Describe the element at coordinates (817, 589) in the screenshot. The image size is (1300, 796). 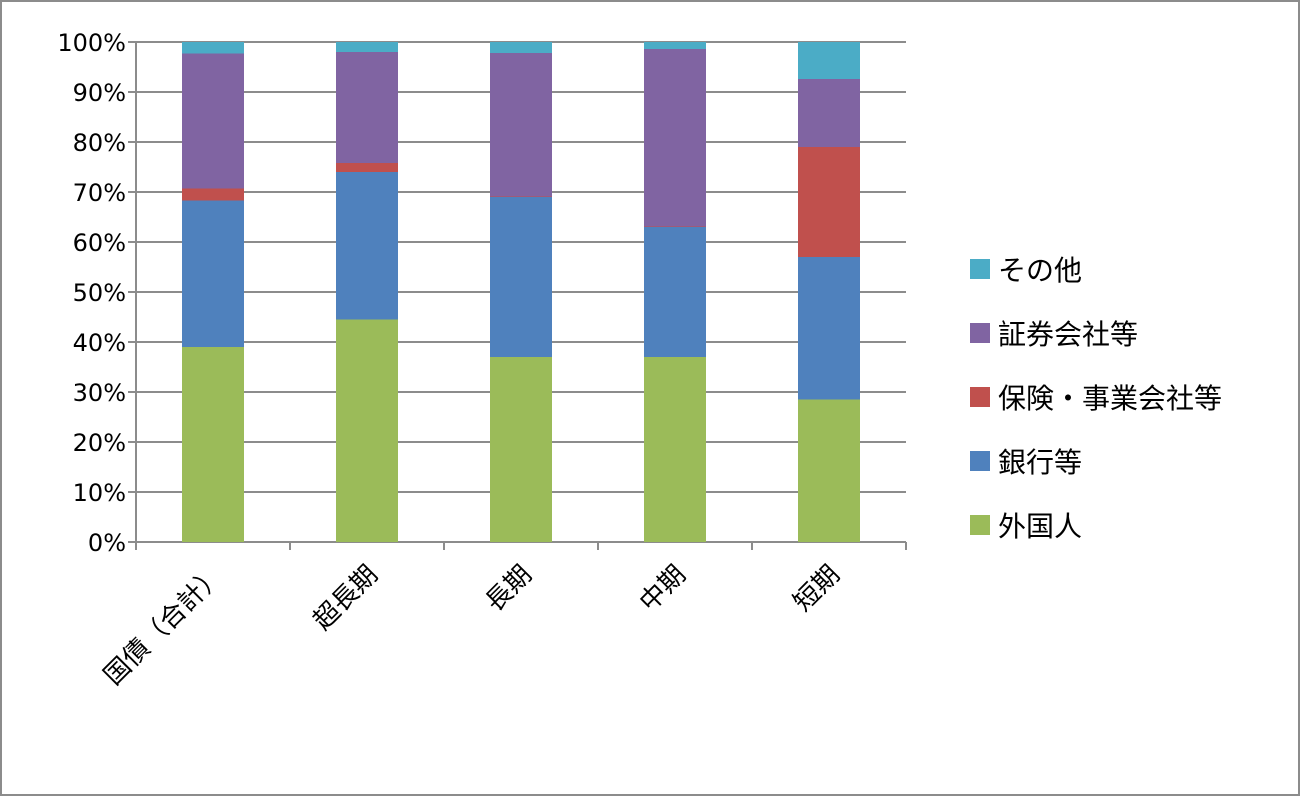
I see `x-category-label: 短期` at that location.